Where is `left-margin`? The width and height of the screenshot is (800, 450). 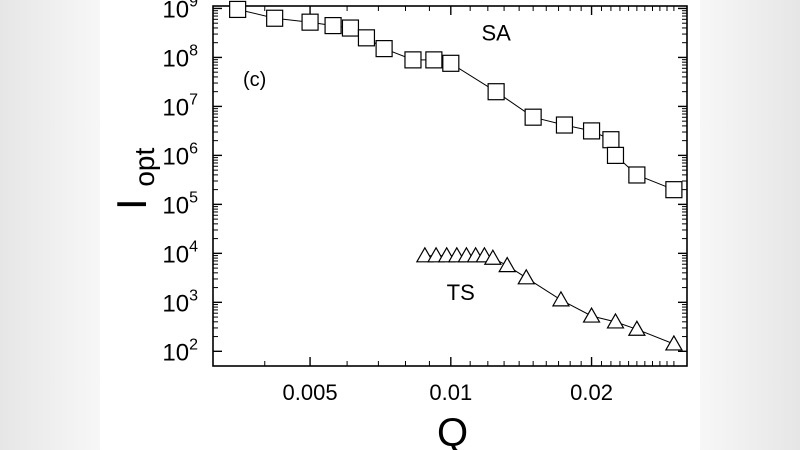 left-margin is located at coordinates (50, 225).